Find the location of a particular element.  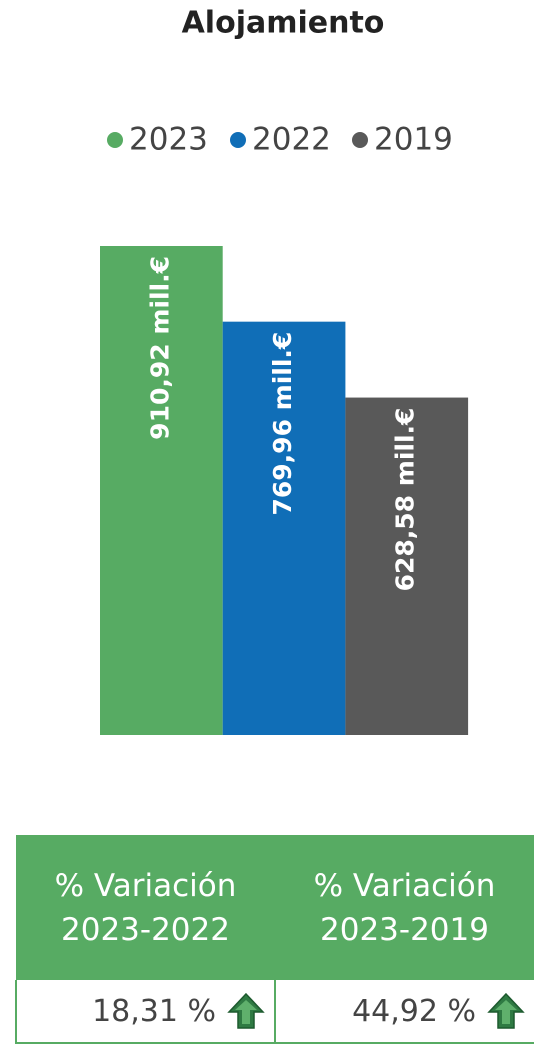

legend-label: 2023 is located at coordinates (168, 140).